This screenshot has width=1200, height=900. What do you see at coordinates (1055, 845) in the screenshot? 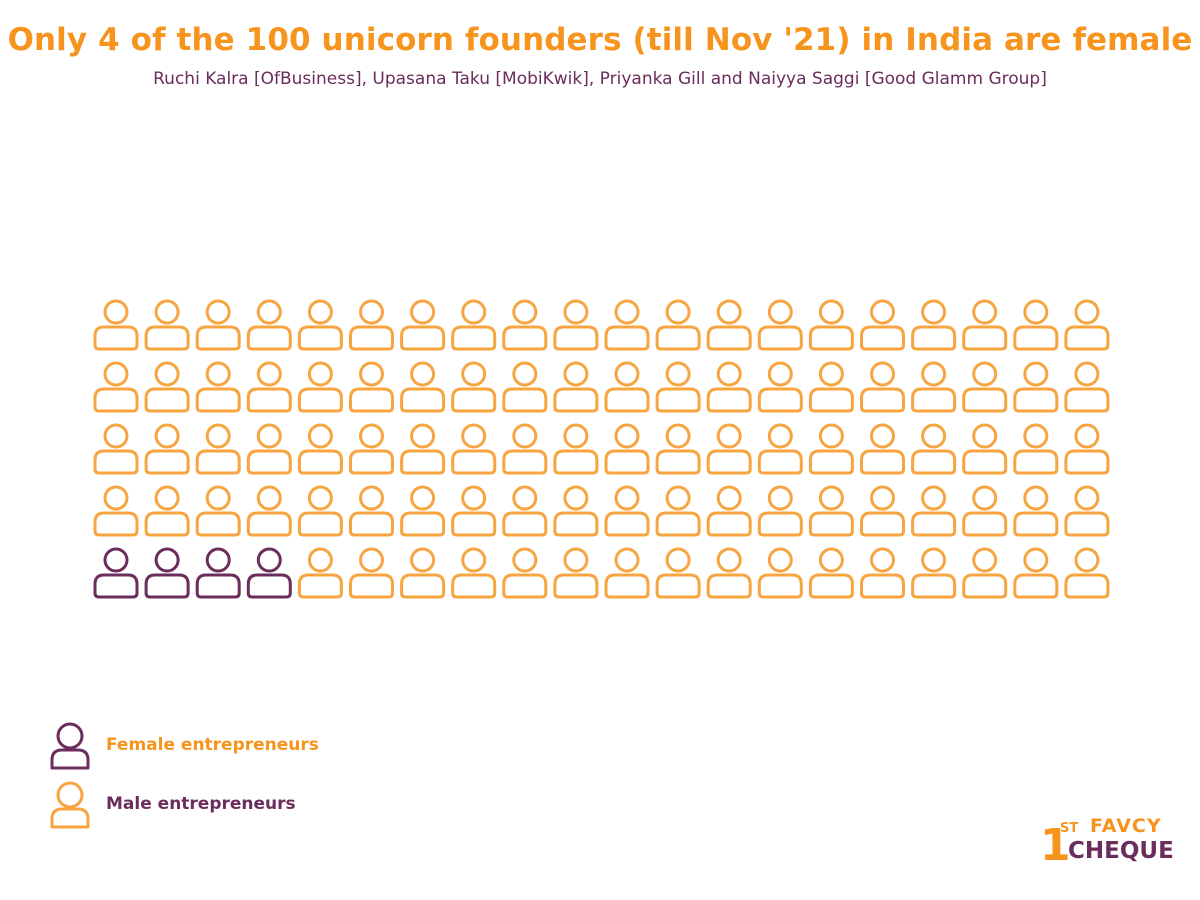
I see `logo-number: 1` at bounding box center [1055, 845].